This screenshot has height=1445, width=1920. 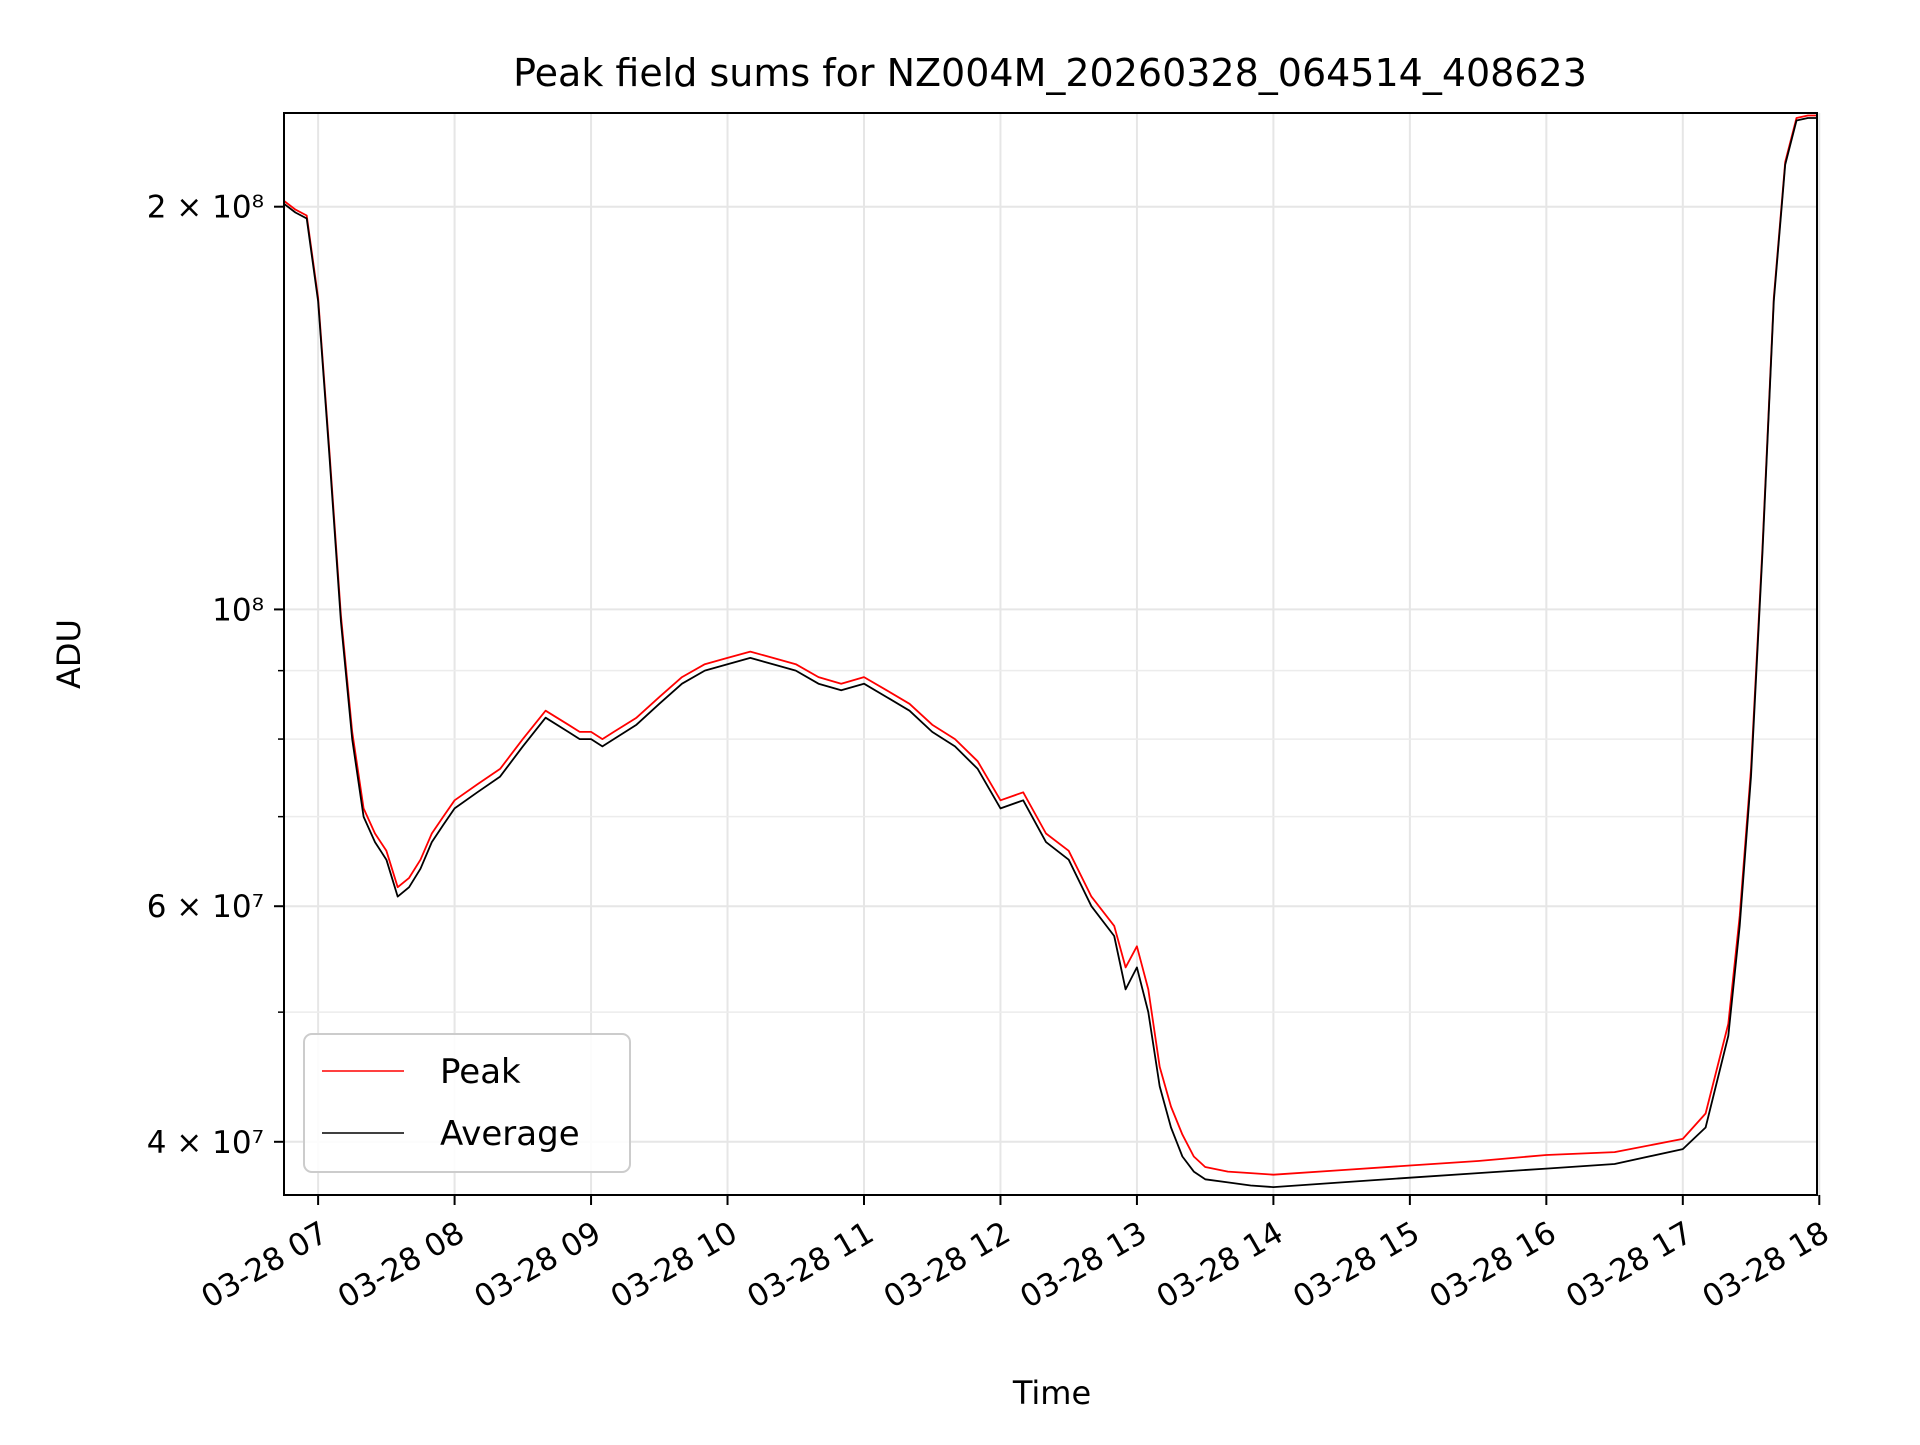 I want to click on legend-label-peak: Peak, so click(x=480, y=1072).